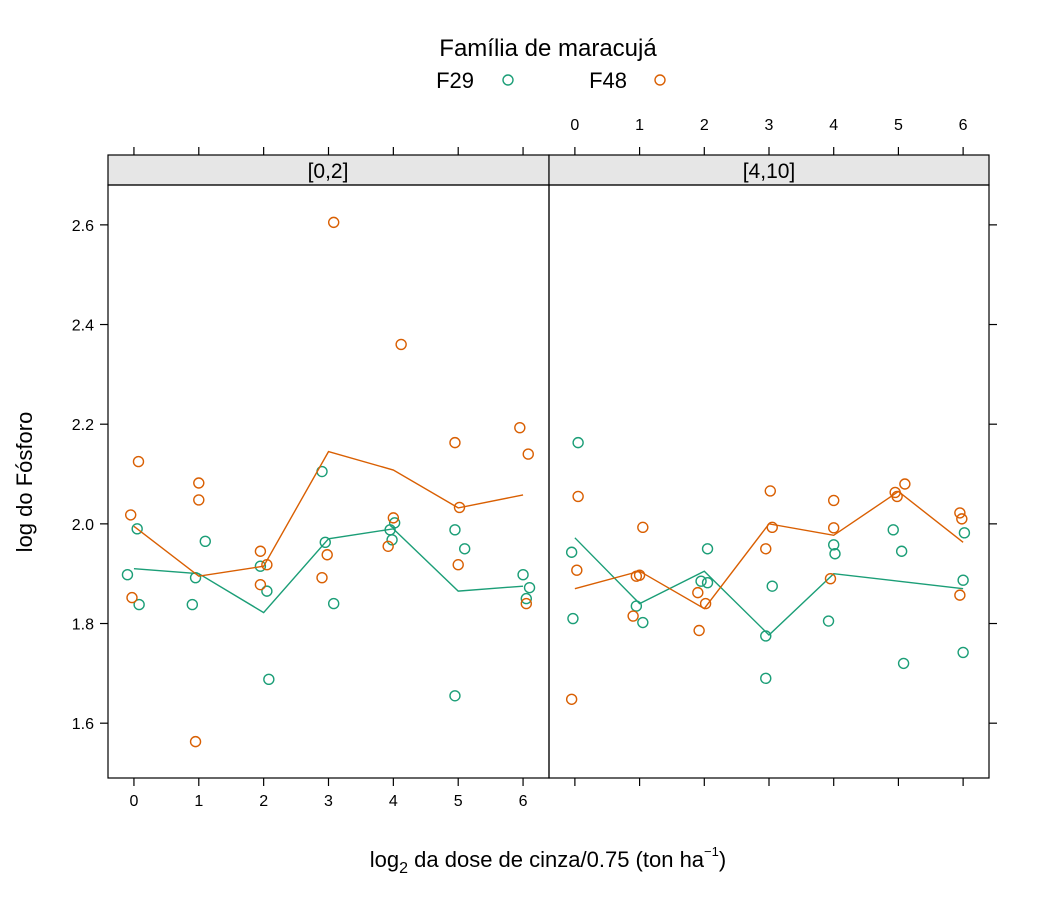  I want to click on x-axis-title-suffix: ), so click(722, 859).